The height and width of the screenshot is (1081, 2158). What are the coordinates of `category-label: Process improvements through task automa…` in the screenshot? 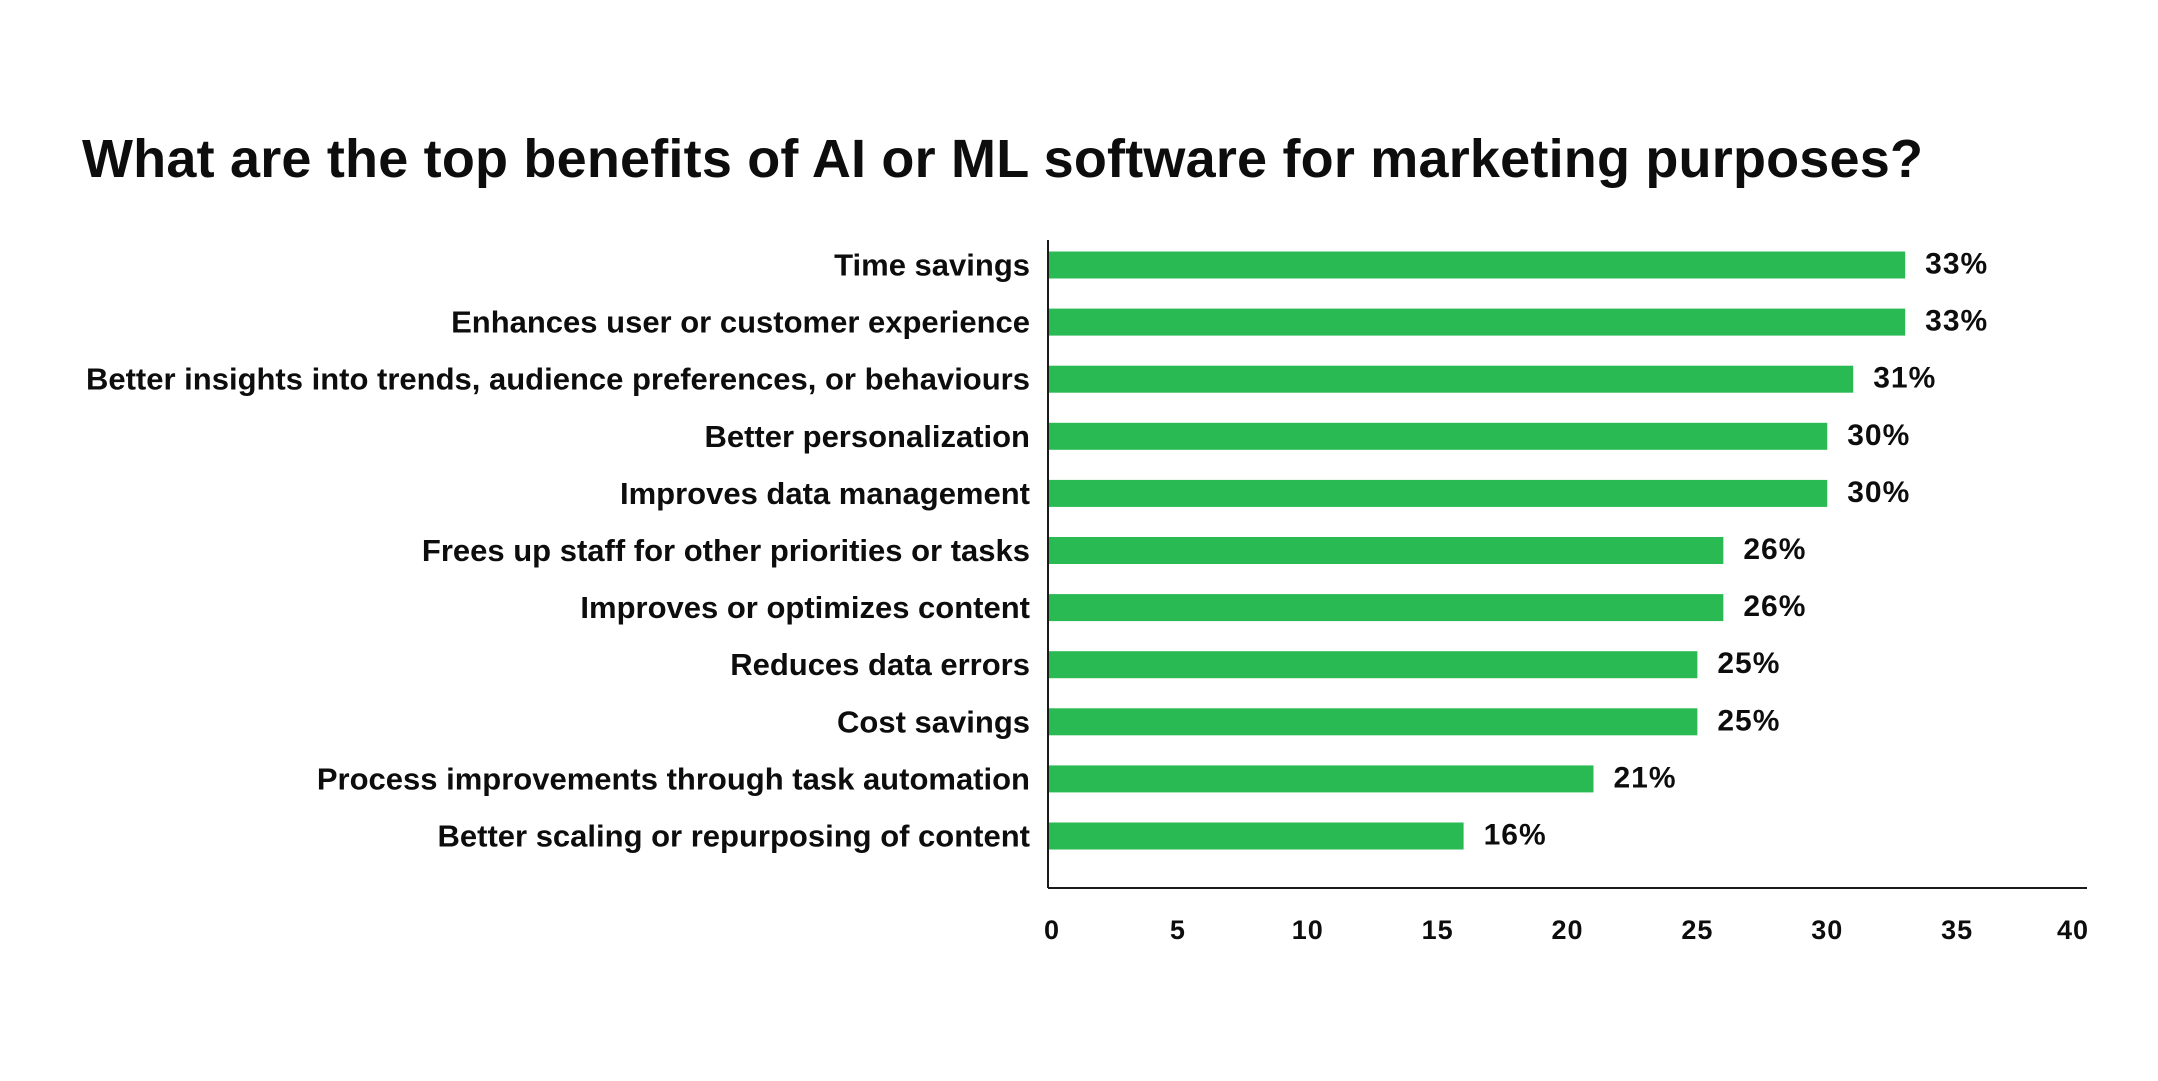 It's located at (673, 778).